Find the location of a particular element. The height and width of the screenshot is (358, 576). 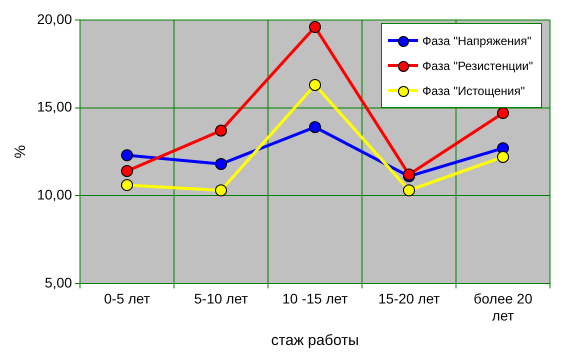

x-tick-label: более 20 лет is located at coordinates (503, 307).